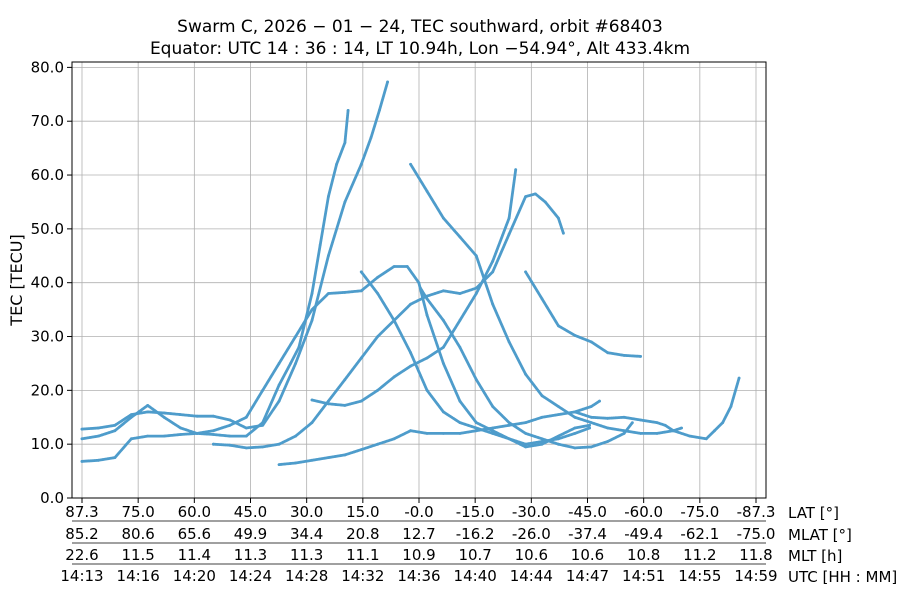 The image size is (900, 604). What do you see at coordinates (418, 512) in the screenshot?
I see `x-tick-label-1: -0.0` at bounding box center [418, 512].